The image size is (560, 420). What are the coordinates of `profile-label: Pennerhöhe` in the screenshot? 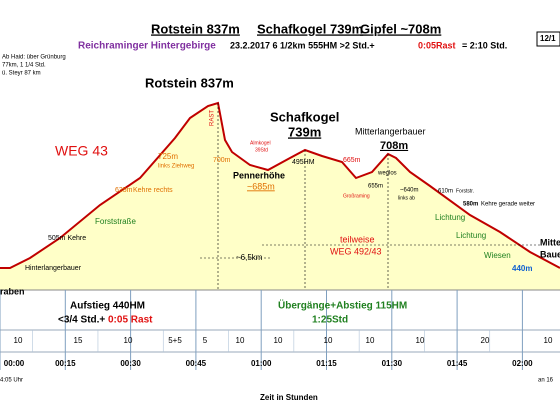 It's located at (259, 175).